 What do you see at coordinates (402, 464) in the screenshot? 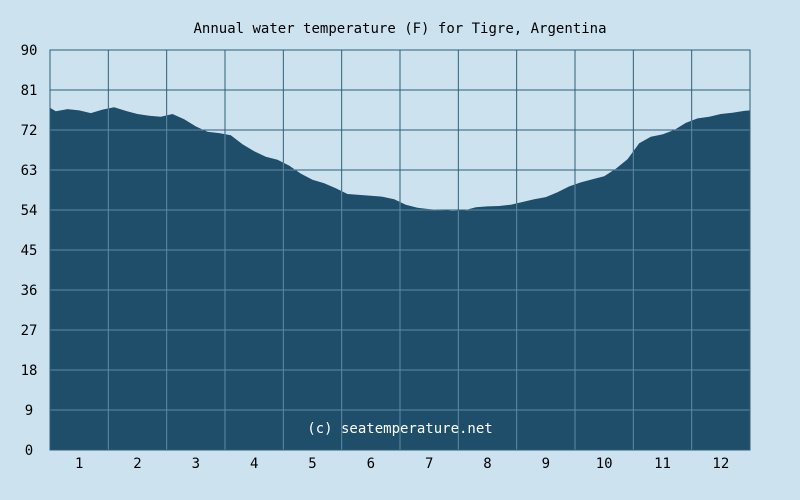
I see `x-axis-ticks: 1 2 3 4 5 6 7 8 9 10 11 12` at bounding box center [402, 464].